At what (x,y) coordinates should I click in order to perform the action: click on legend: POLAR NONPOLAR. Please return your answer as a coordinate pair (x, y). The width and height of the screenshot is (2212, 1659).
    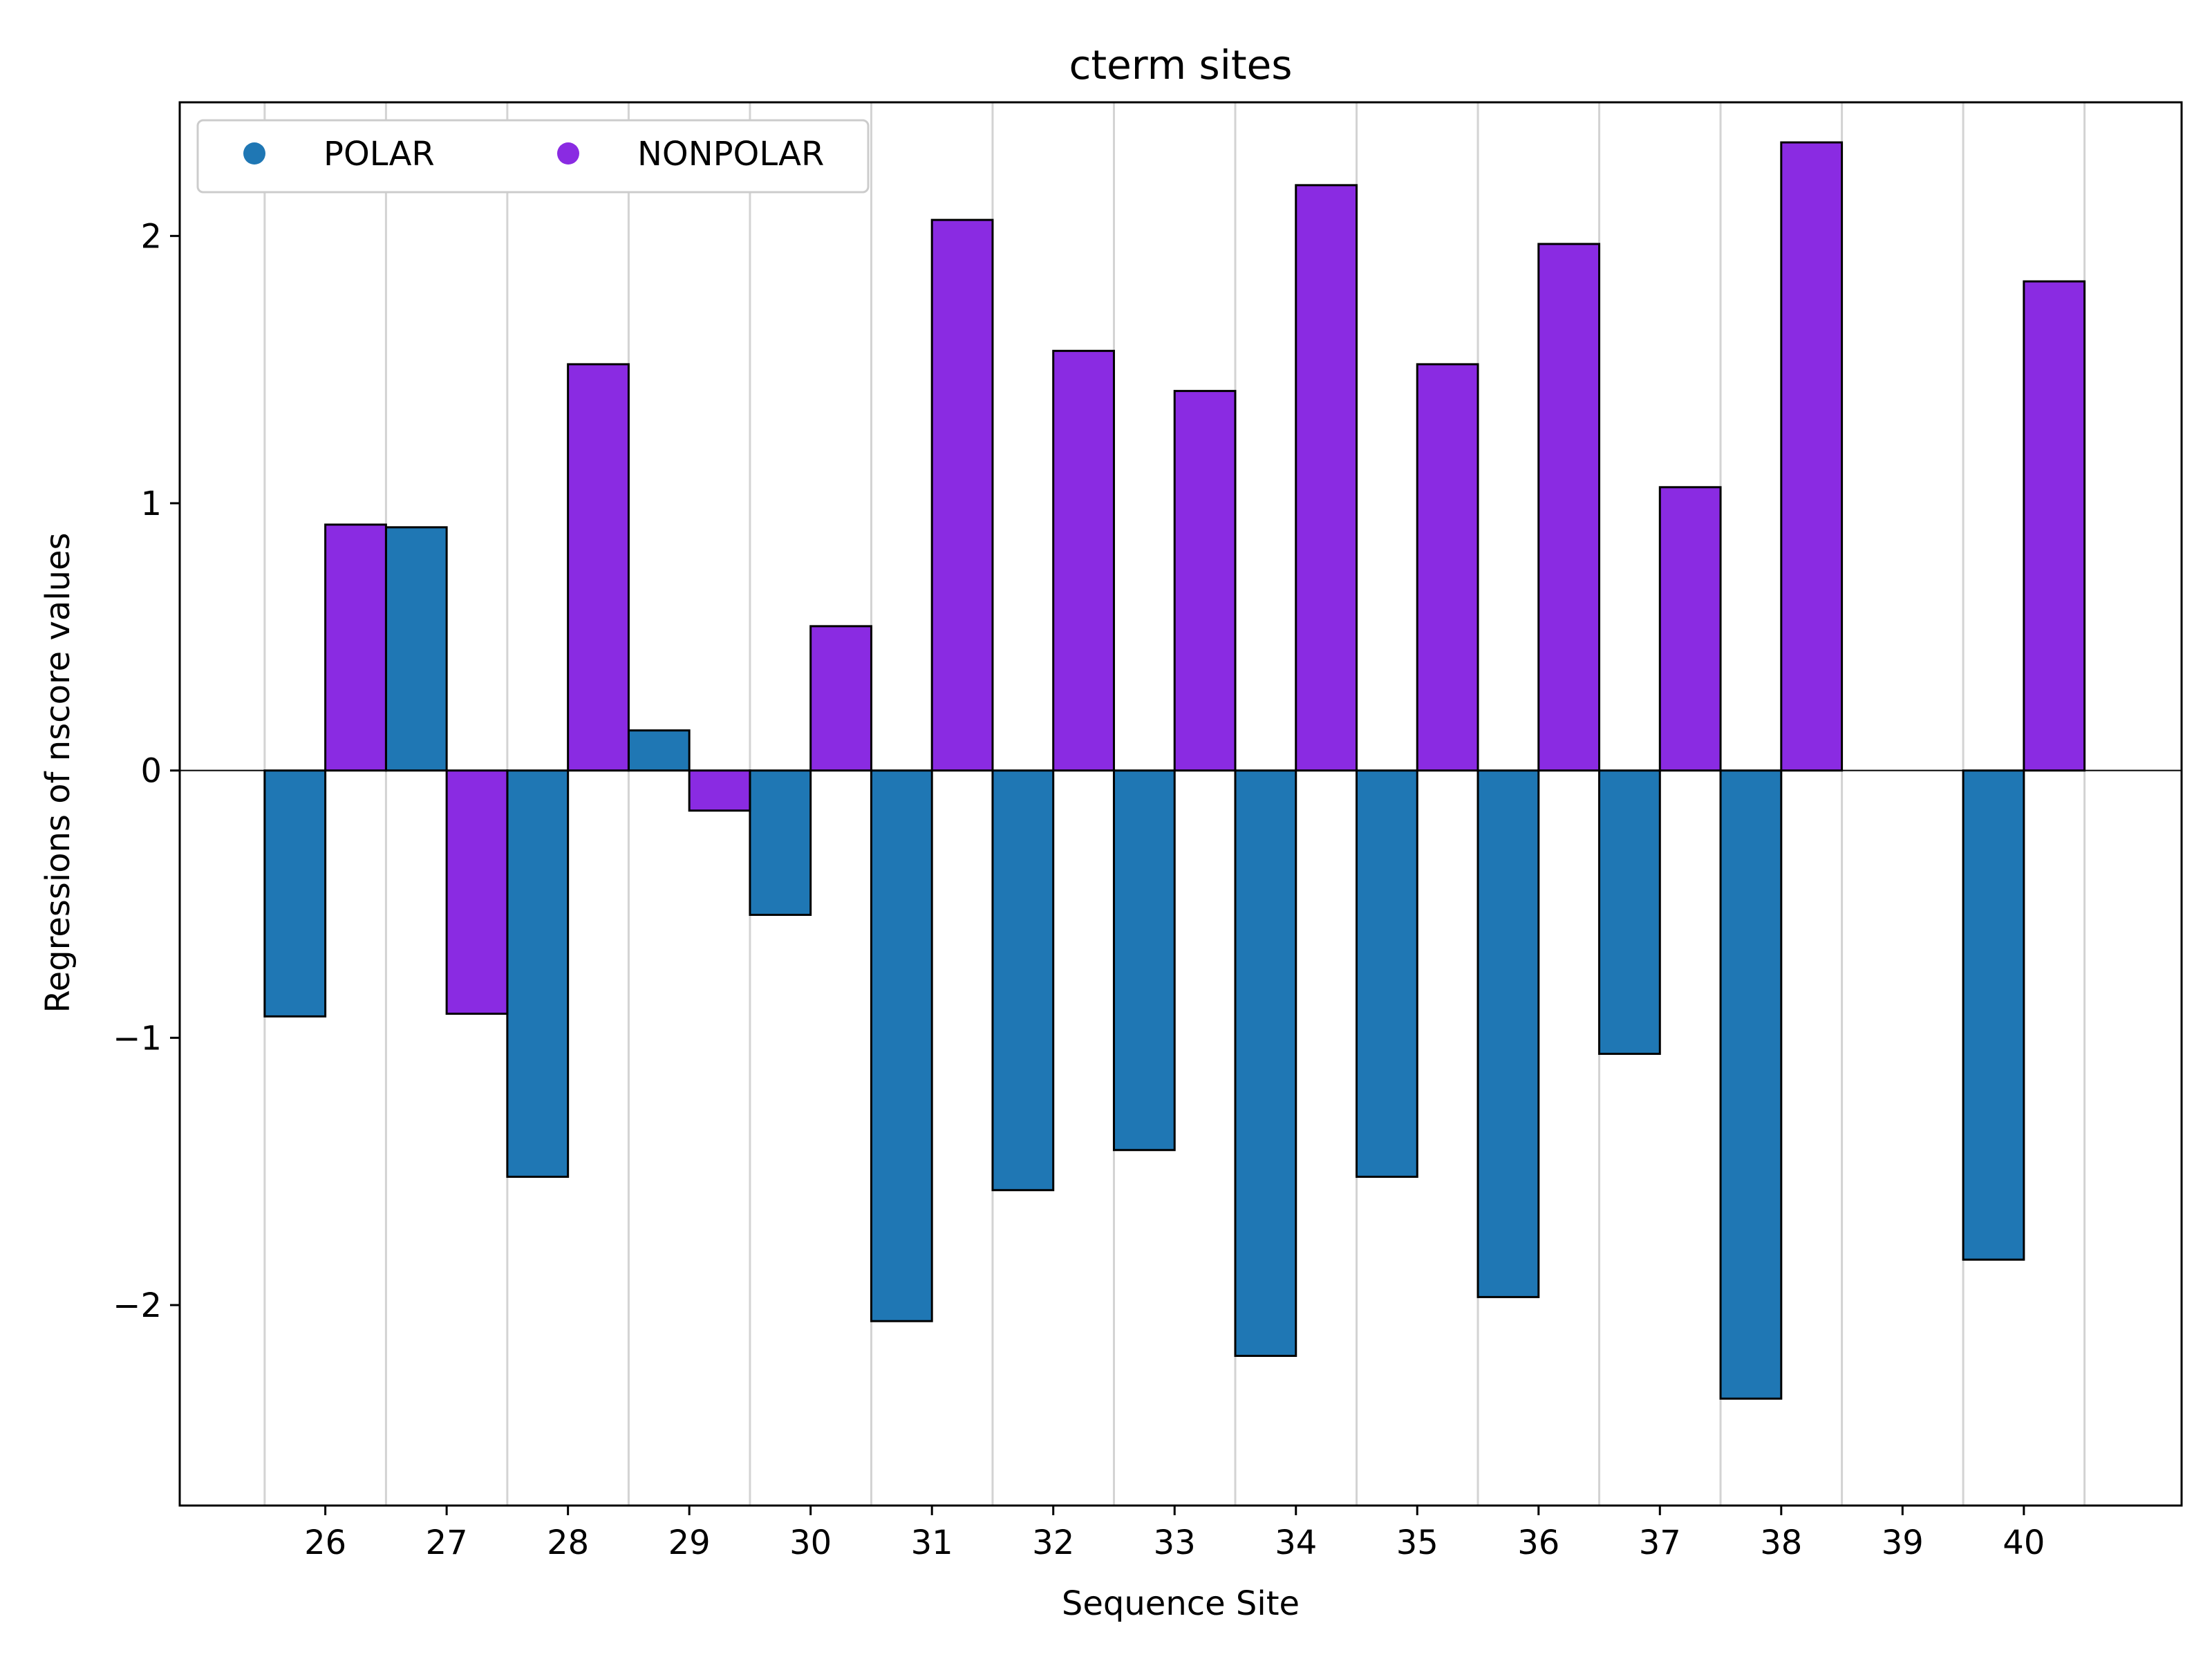
    Looking at the image, I should click on (533, 156).